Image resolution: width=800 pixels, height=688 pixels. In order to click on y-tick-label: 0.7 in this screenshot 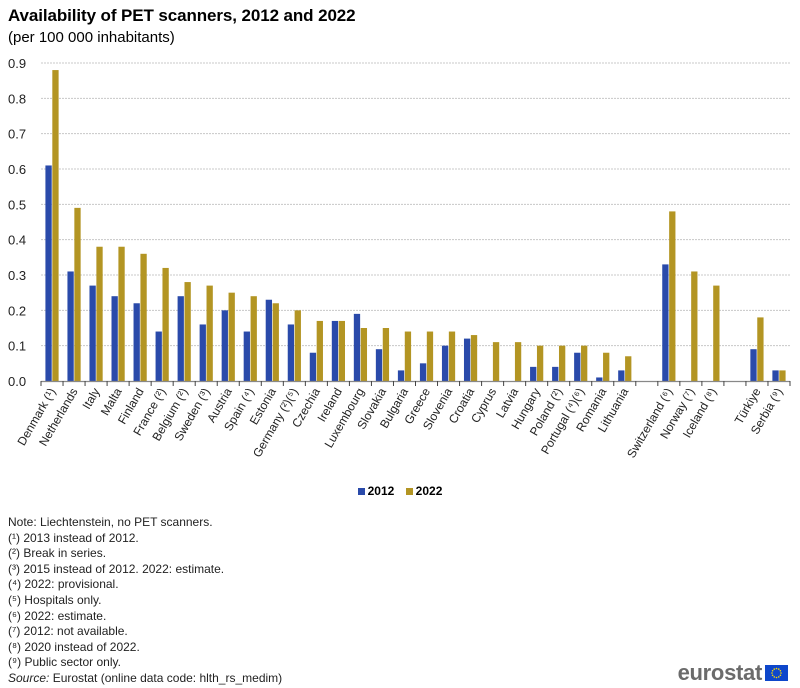, I will do `click(17, 134)`.